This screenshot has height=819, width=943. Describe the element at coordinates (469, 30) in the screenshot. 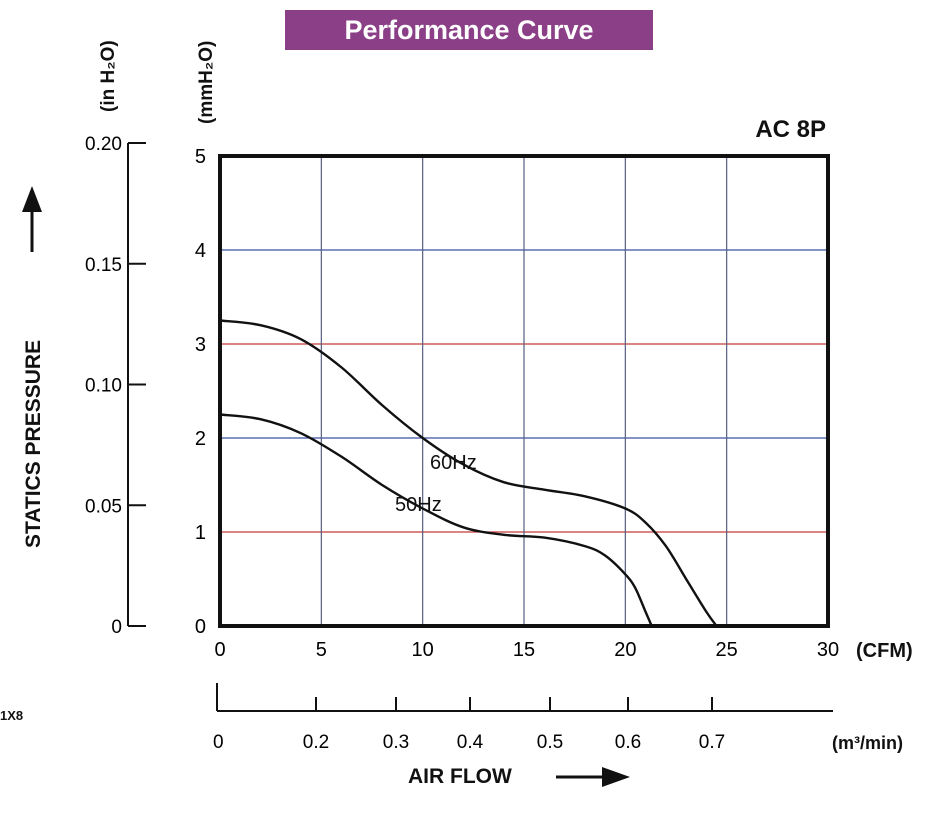

I see `chart-title: Performance Curve` at that location.